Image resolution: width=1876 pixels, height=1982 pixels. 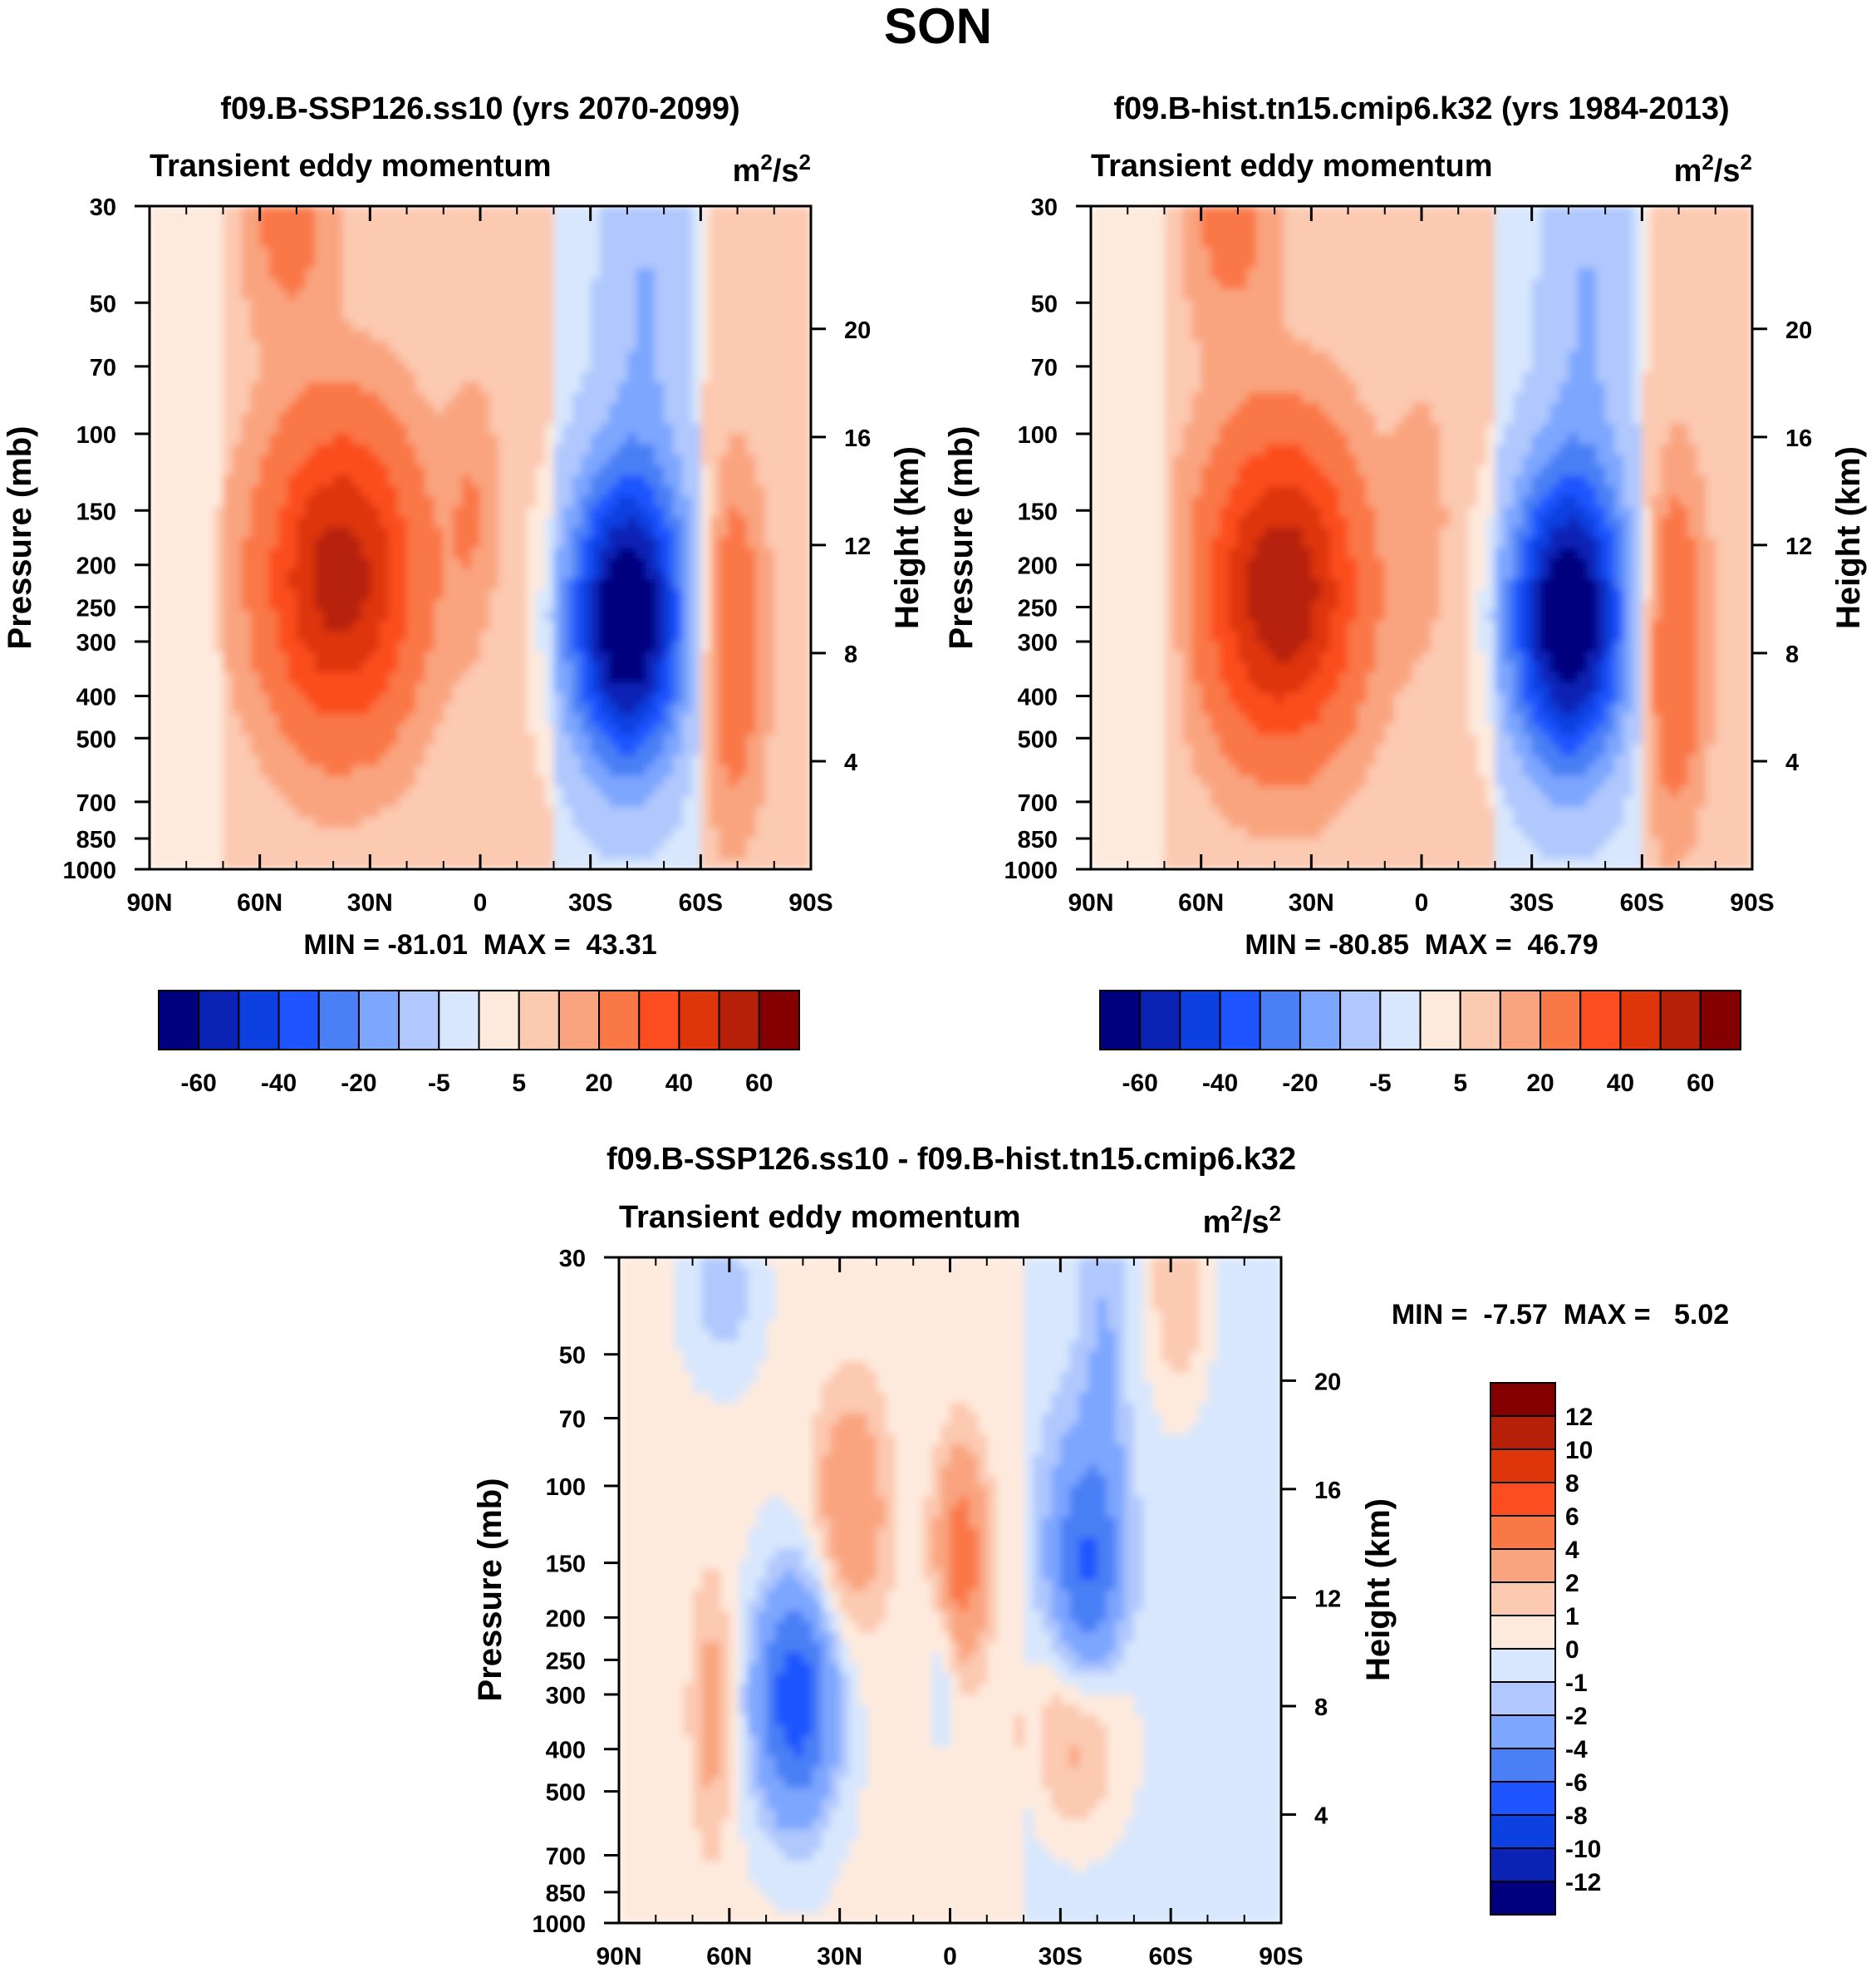 I want to click on colorbar-label: 60, so click(x=759, y=1083).